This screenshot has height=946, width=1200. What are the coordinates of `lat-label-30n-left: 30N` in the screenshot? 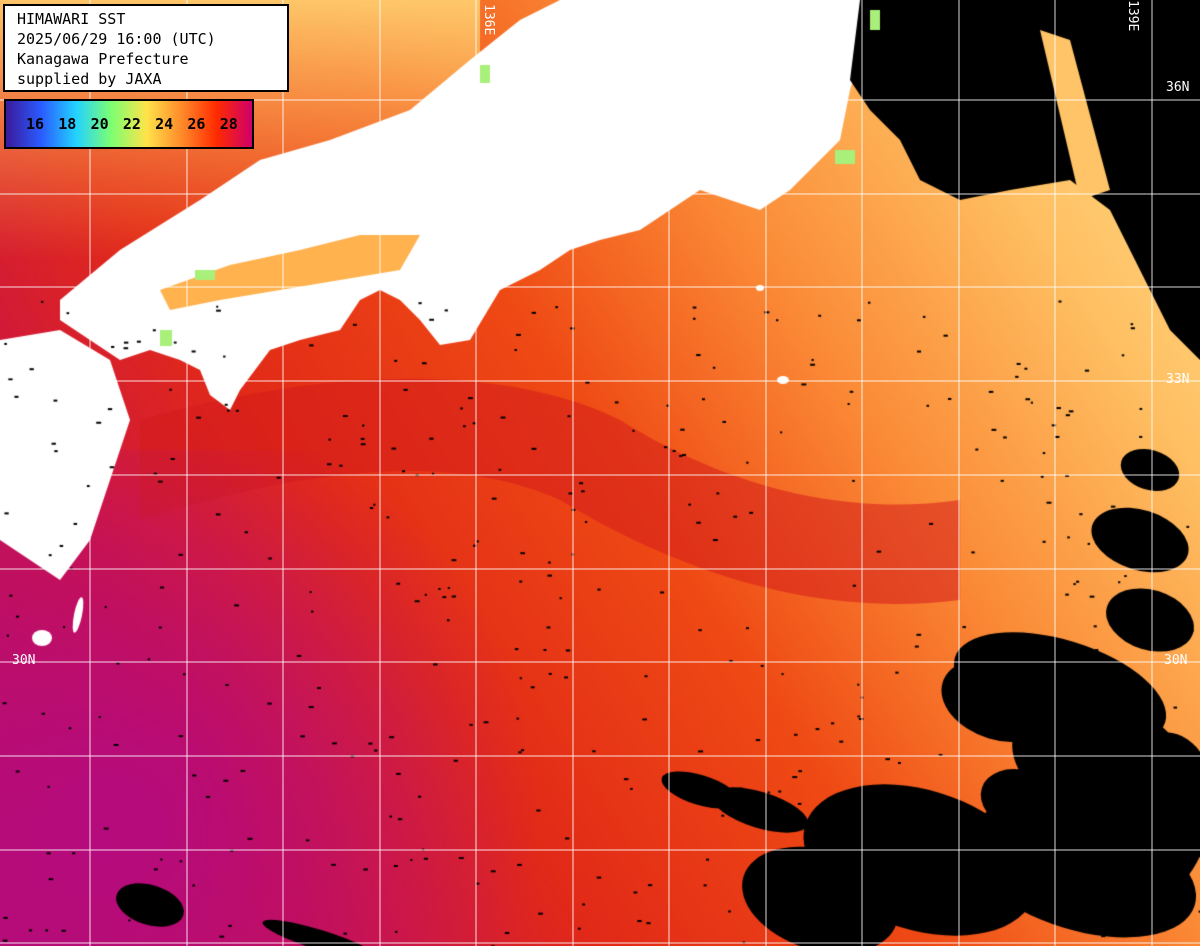 It's located at (23, 660).